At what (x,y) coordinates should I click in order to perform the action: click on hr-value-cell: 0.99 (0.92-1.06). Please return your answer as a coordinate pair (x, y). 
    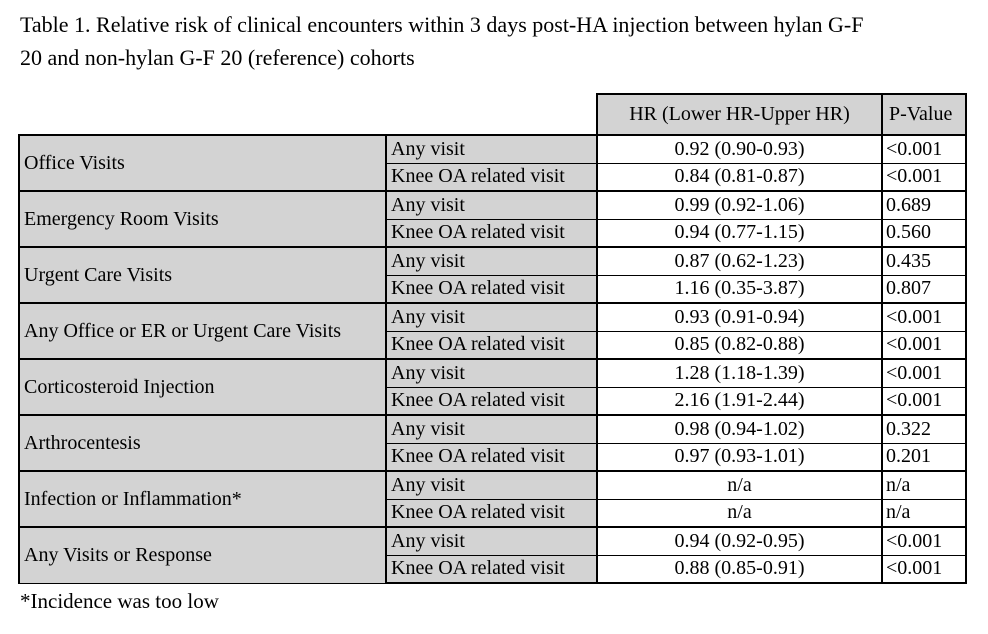
    Looking at the image, I should click on (739, 205).